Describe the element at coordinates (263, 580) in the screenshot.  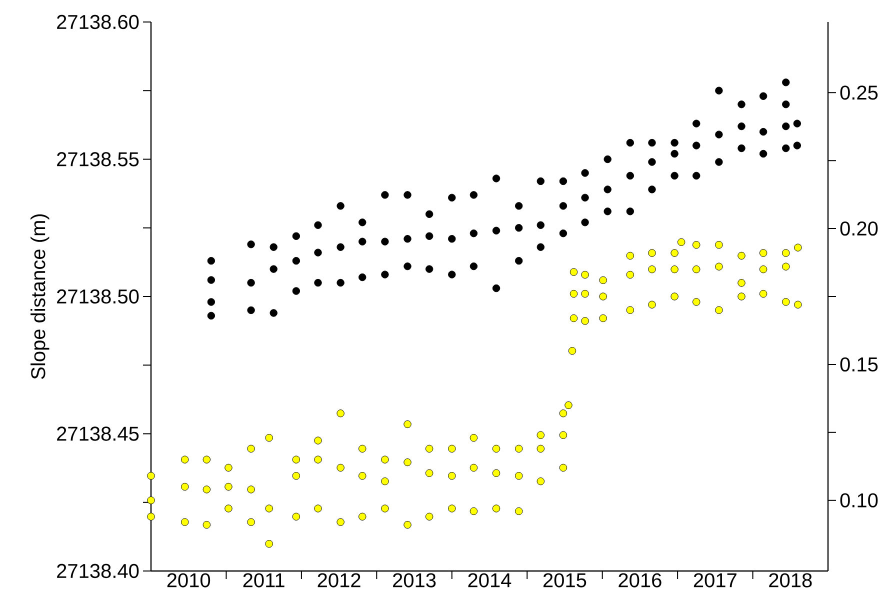
I see `x-tick-label: 2011` at that location.